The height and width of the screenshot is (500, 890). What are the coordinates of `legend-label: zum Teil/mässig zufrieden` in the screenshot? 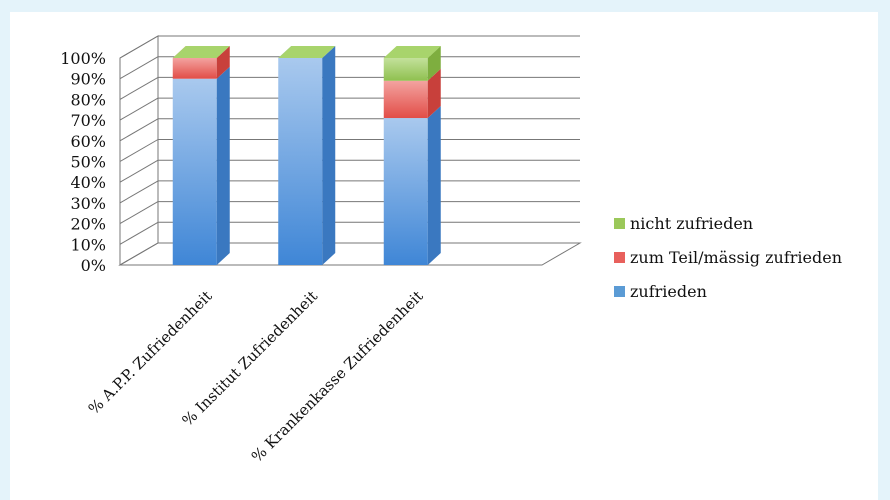 It's located at (736, 257).